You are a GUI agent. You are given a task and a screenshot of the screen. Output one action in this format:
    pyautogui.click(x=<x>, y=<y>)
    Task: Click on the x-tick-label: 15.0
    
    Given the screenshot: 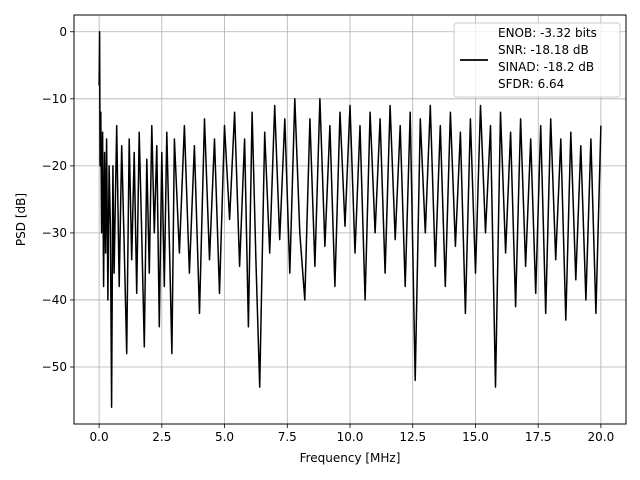 What is the action you would take?
    pyautogui.click(x=475, y=437)
    